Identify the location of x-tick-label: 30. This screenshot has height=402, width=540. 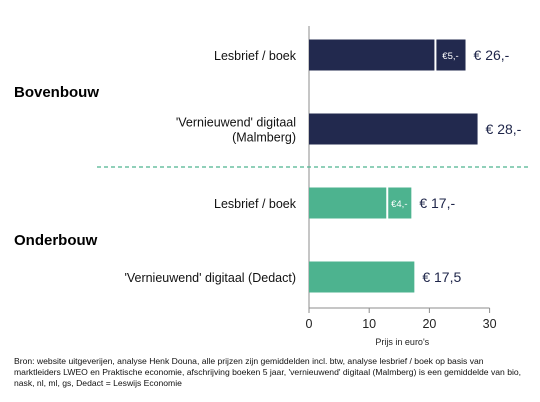
(490, 324).